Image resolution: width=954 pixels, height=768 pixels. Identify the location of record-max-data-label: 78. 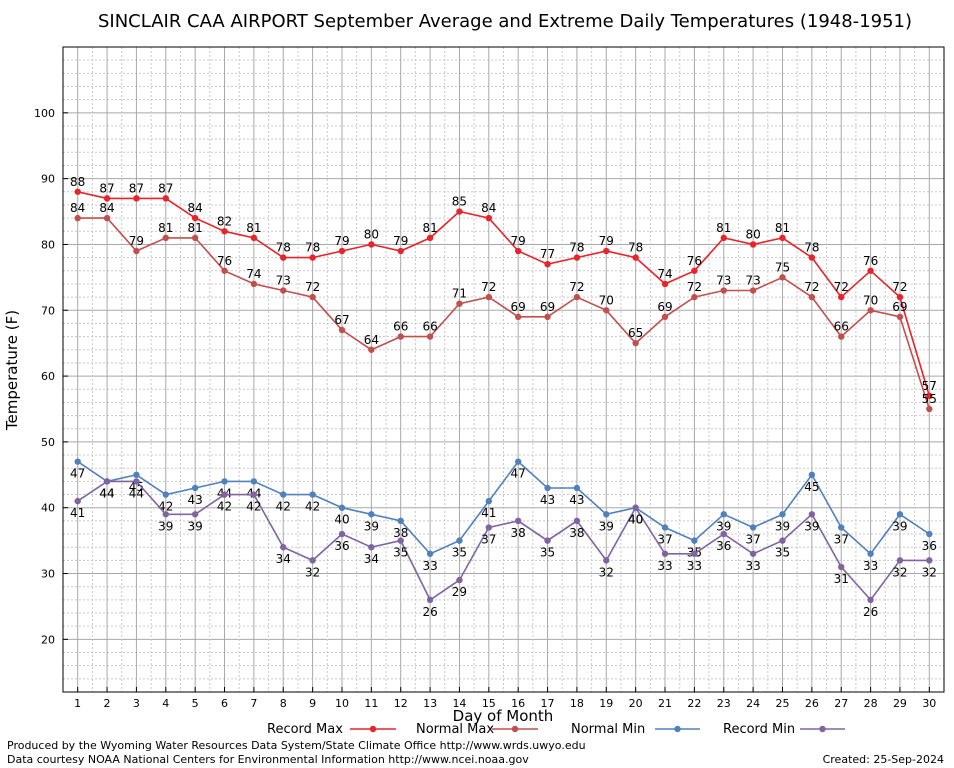
(576, 248).